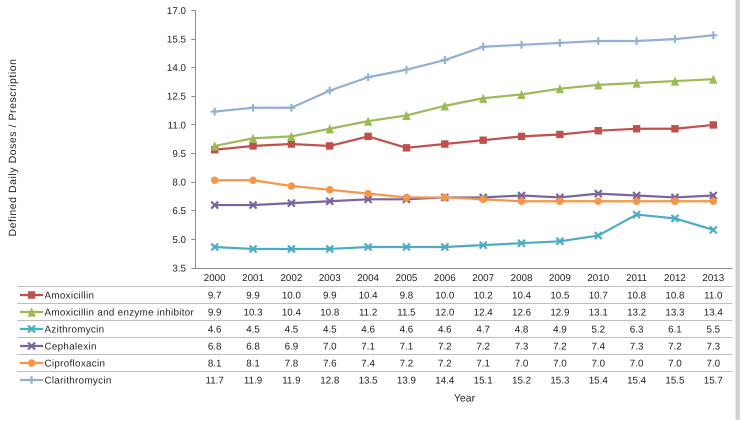 This screenshot has width=740, height=425. What do you see at coordinates (560, 380) in the screenshot?
I see `svg-text: 15.3` at bounding box center [560, 380].